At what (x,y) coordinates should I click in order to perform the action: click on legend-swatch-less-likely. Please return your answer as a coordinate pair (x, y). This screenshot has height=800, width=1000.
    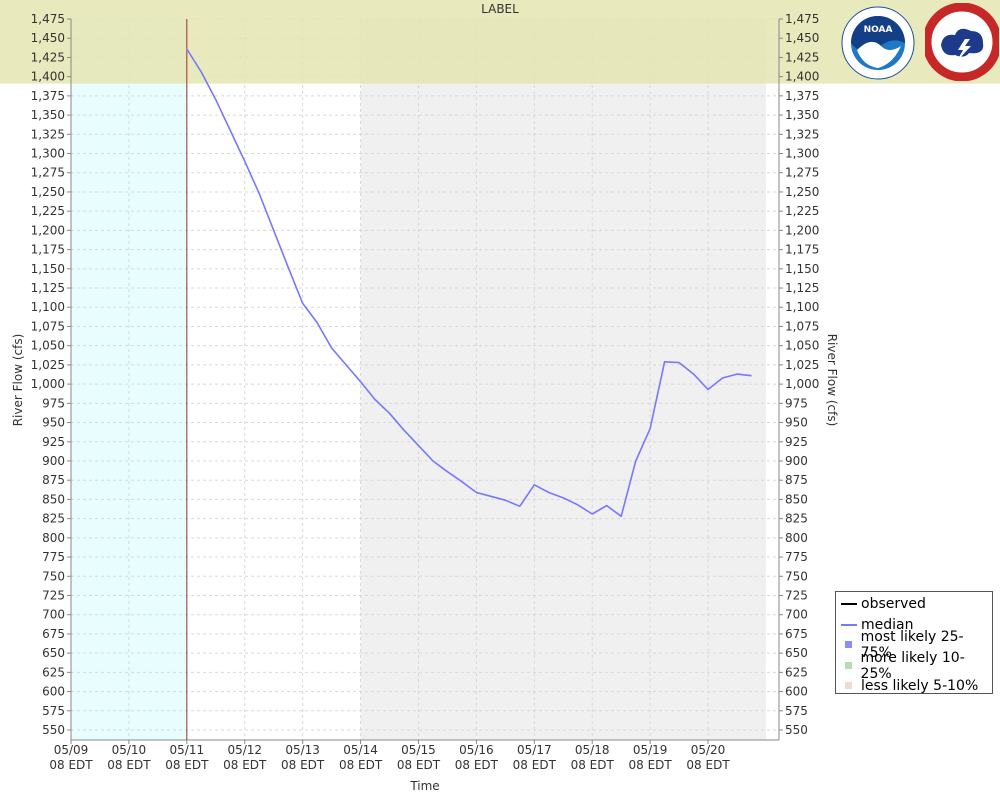
    Looking at the image, I should click on (849, 686).